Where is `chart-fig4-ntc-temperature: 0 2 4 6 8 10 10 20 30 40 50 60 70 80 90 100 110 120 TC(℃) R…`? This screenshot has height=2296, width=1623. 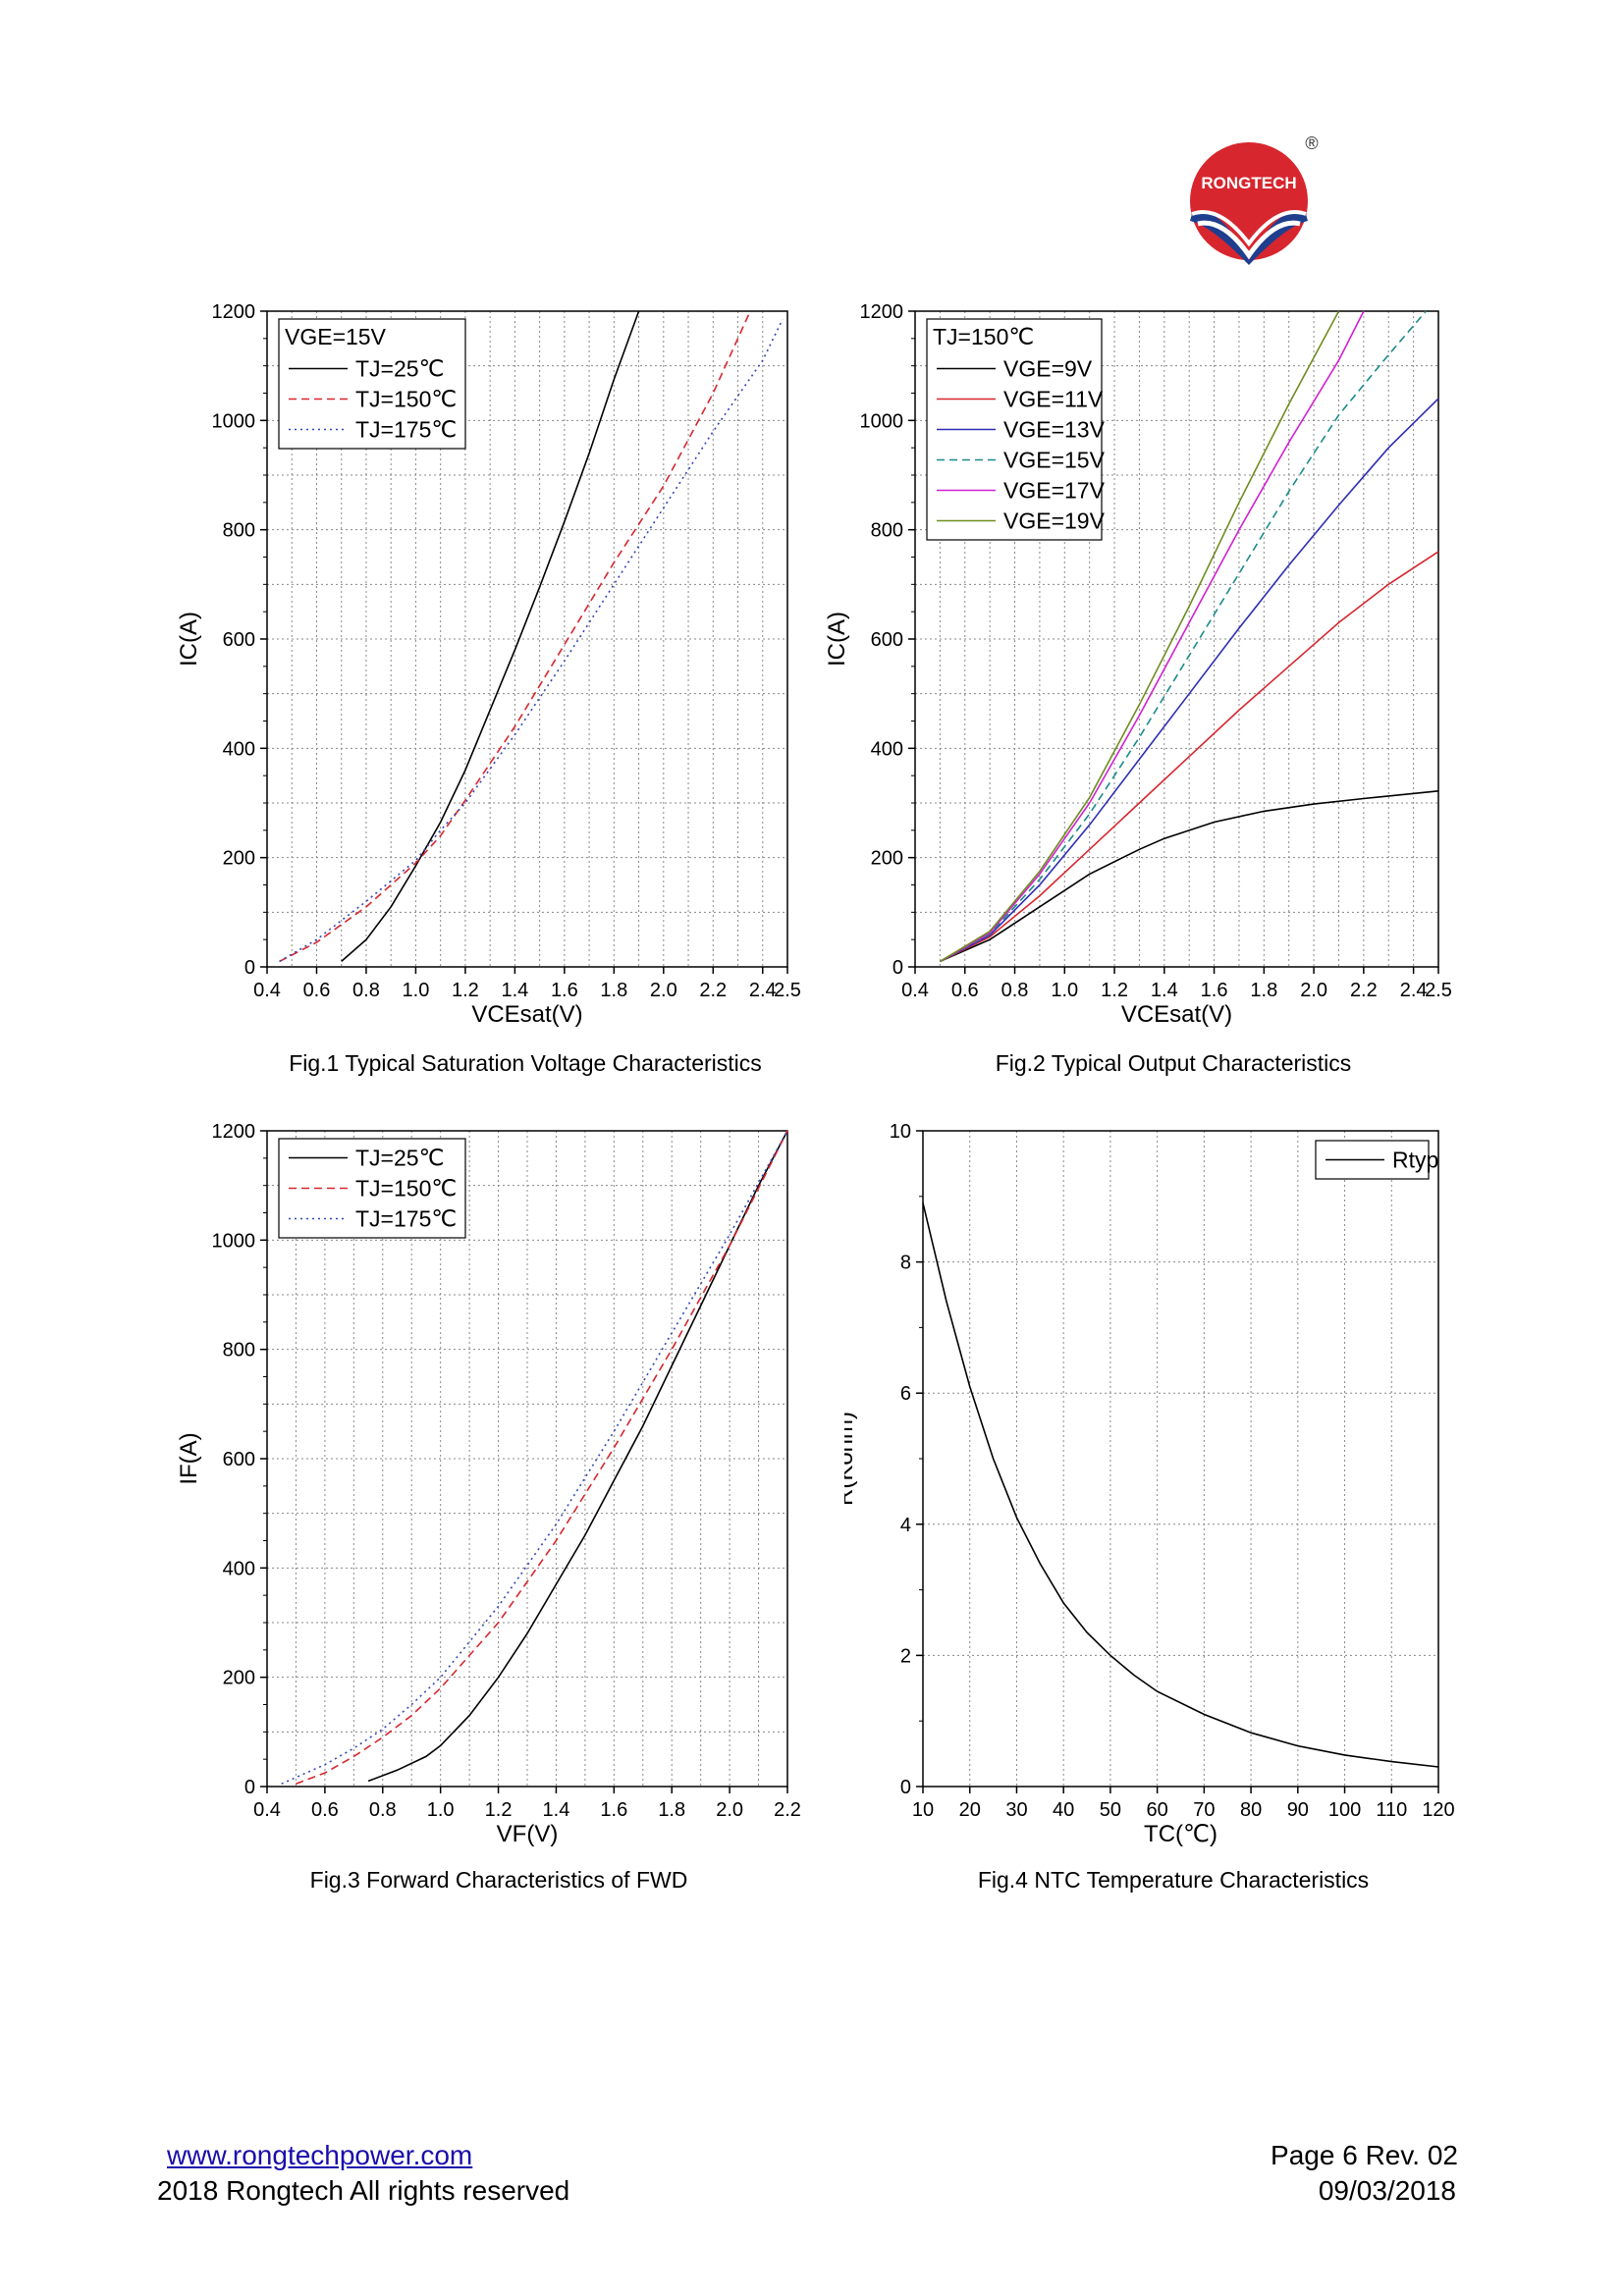
chart-fig4-ntc-temperature: 0 2 4 6 8 10 10 20 30 40 50 60 70 80 90 100 110 120 TC(℃) R… is located at coordinates (1149, 1484).